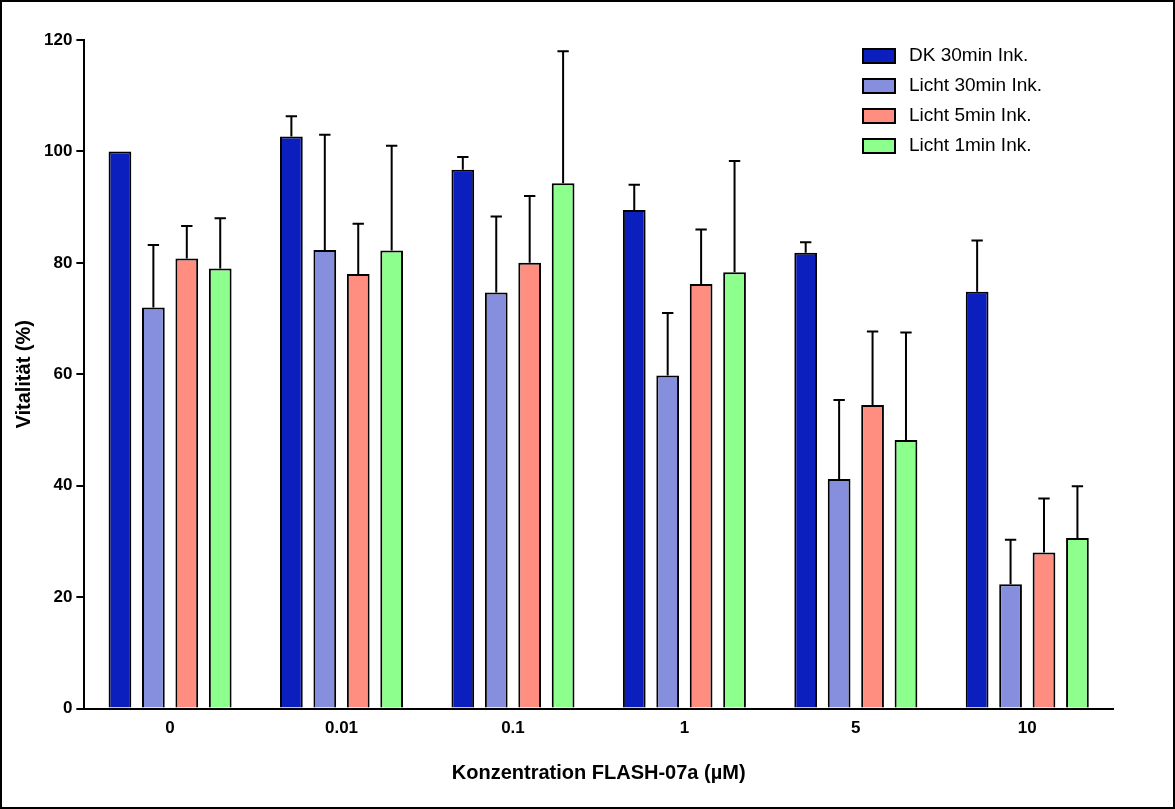  What do you see at coordinates (513, 728) in the screenshot?
I see `x-tick-label: 0.1` at bounding box center [513, 728].